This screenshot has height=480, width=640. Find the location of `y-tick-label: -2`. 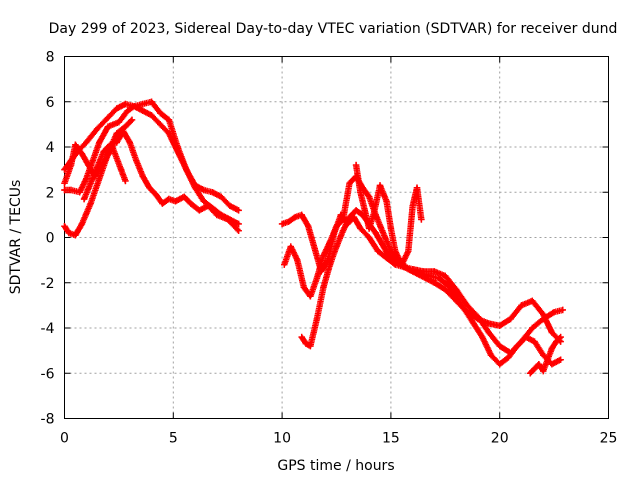

y-tick-label: -2 is located at coordinates (48, 284).